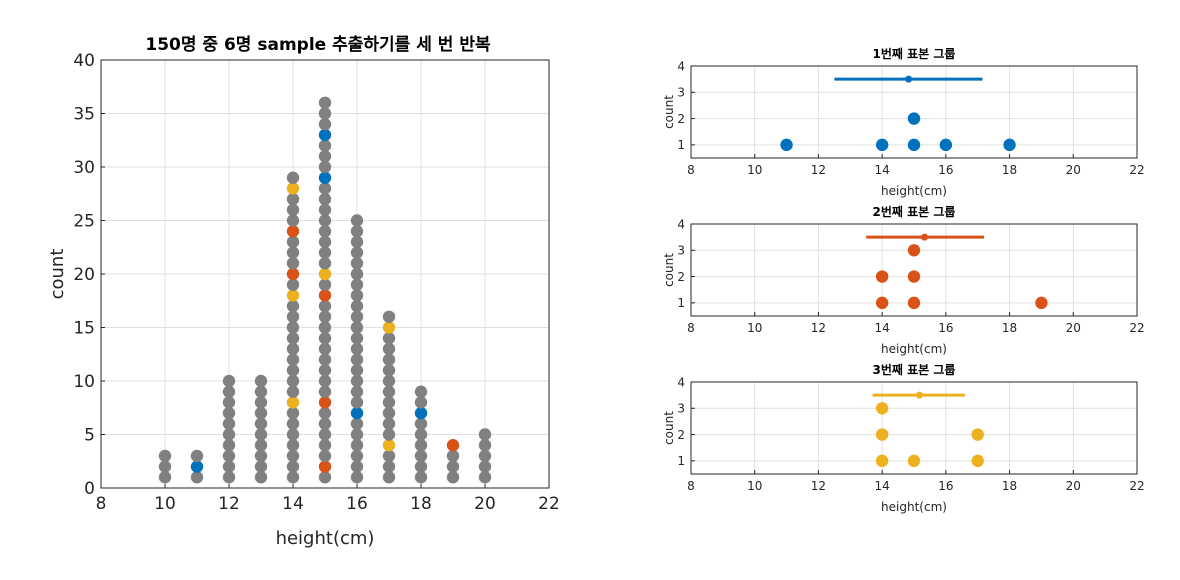  What do you see at coordinates (914, 53) in the screenshot?
I see `subplot-1-title: 1번째 표본 그룹` at bounding box center [914, 53].